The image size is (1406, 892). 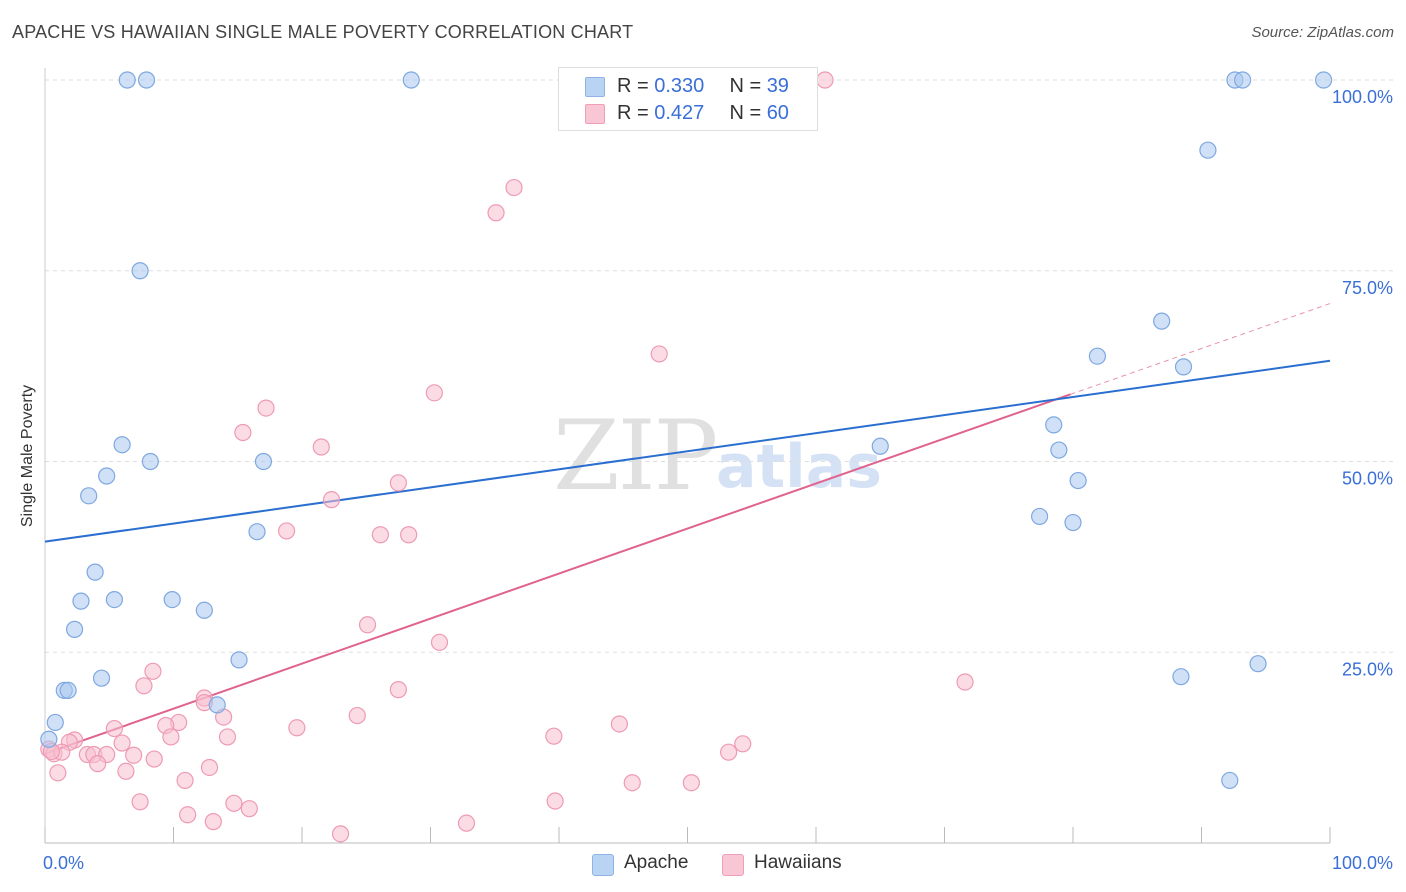 I want to click on watermark-zip: ZIP, so click(x=635, y=456).